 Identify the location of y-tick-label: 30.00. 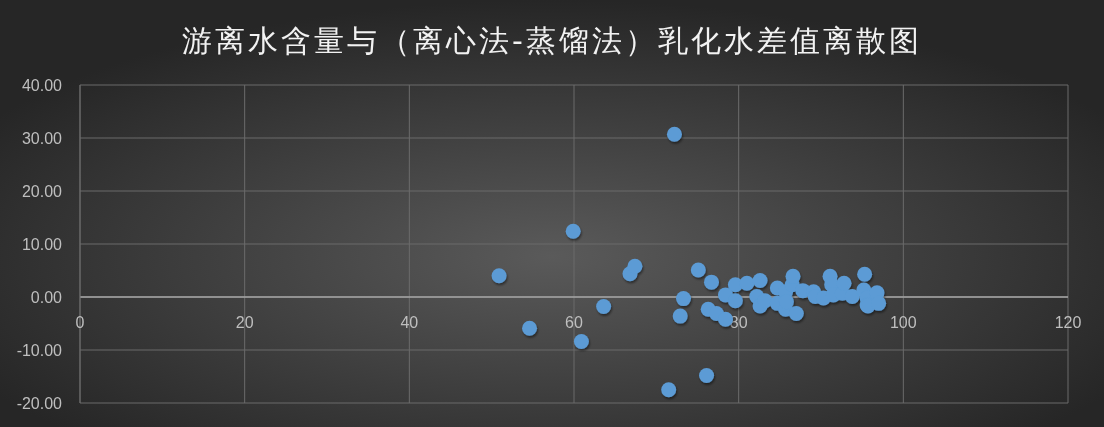
(42, 138).